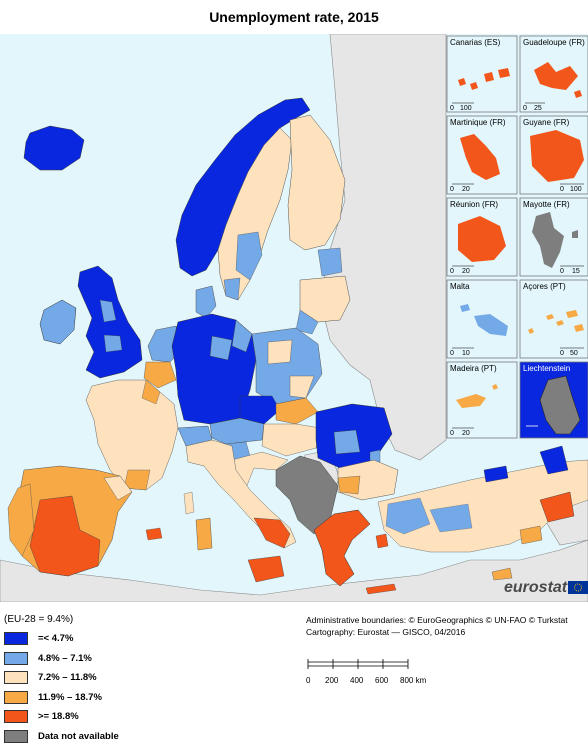  Describe the element at coordinates (546, 204) in the screenshot. I see `svg-text: Mayotte (FR)` at that location.